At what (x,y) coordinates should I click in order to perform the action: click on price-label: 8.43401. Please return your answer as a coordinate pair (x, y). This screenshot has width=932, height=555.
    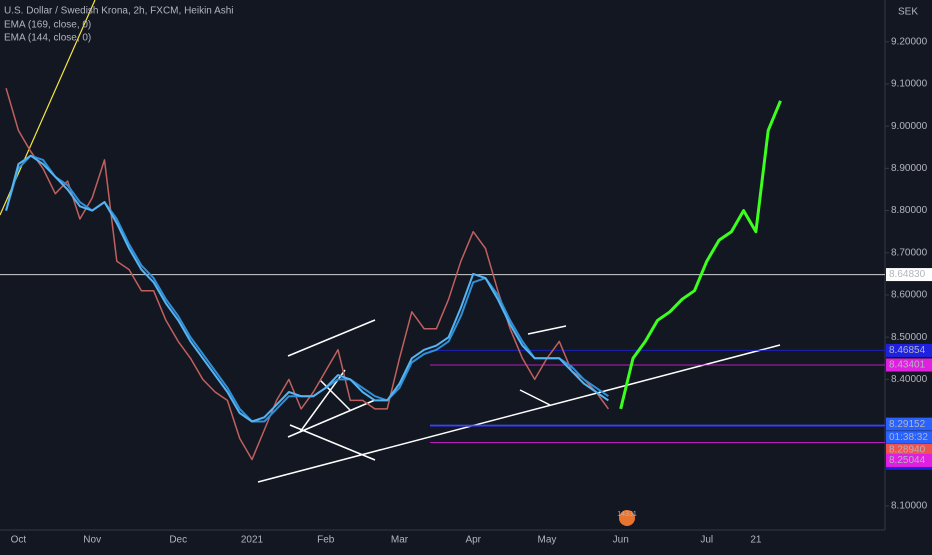
    Looking at the image, I should click on (907, 365).